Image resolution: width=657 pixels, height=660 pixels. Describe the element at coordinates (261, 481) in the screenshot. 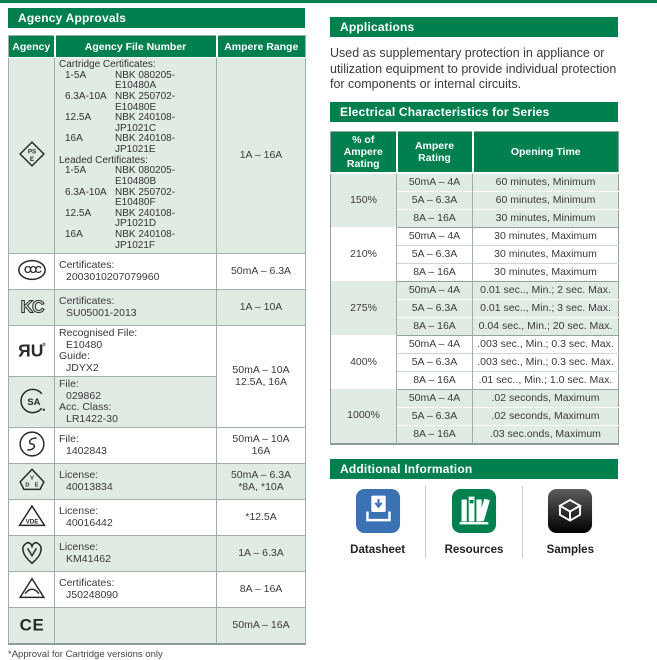

I see `ampere-range-cell: 50mA – 6.3A *8A, *10A` at that location.